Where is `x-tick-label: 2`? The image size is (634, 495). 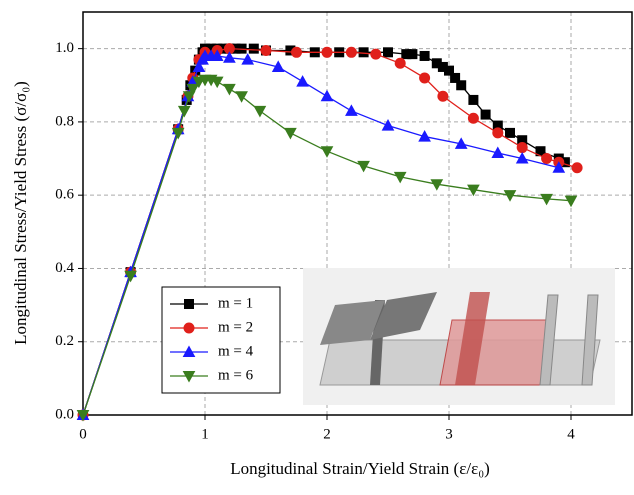
x-tick-label: 2 is located at coordinates (327, 434).